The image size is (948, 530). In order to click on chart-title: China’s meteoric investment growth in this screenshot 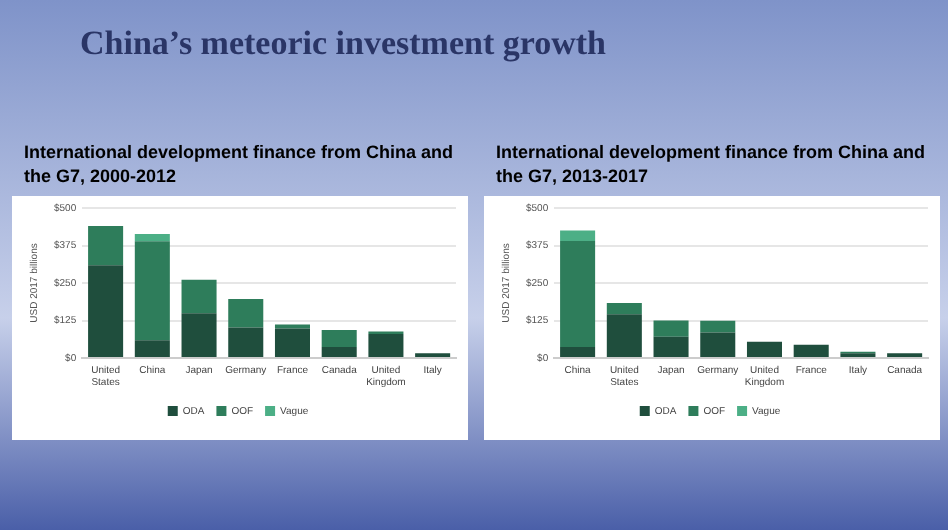, I will do `click(343, 44)`.